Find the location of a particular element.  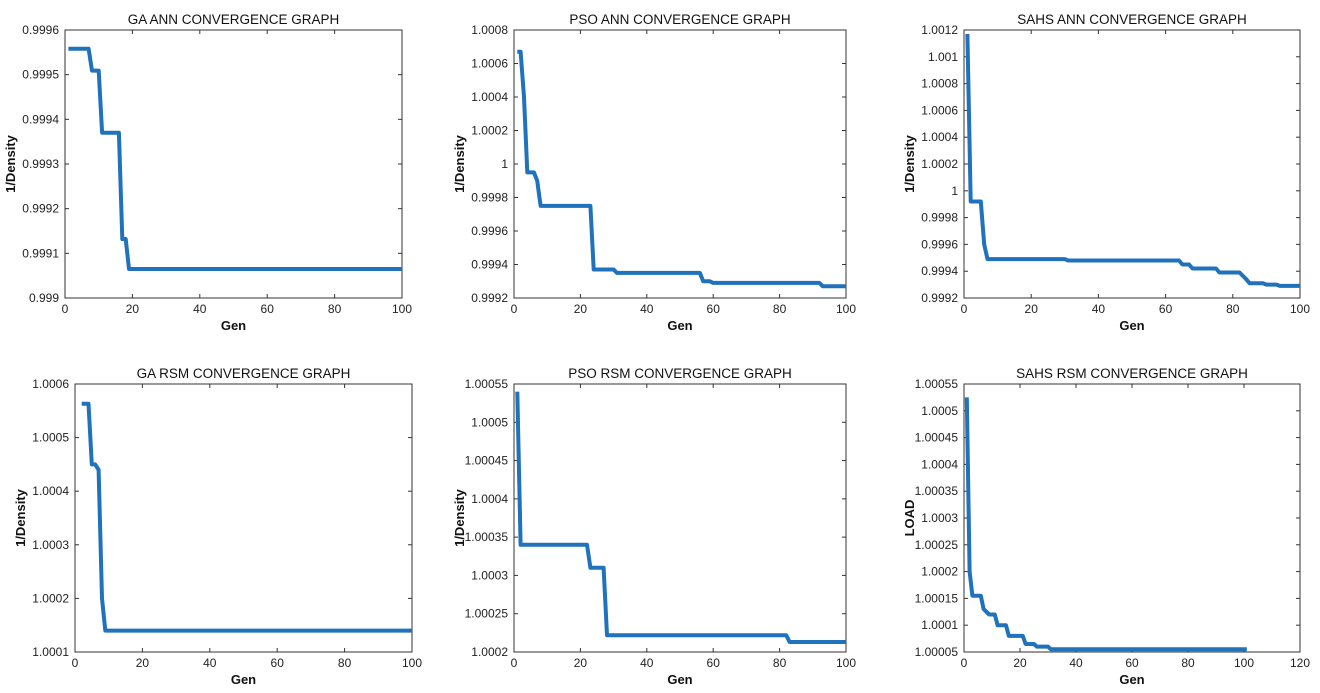

chart-title: GA ANN CONVERGENCE GRAPH is located at coordinates (234, 19).